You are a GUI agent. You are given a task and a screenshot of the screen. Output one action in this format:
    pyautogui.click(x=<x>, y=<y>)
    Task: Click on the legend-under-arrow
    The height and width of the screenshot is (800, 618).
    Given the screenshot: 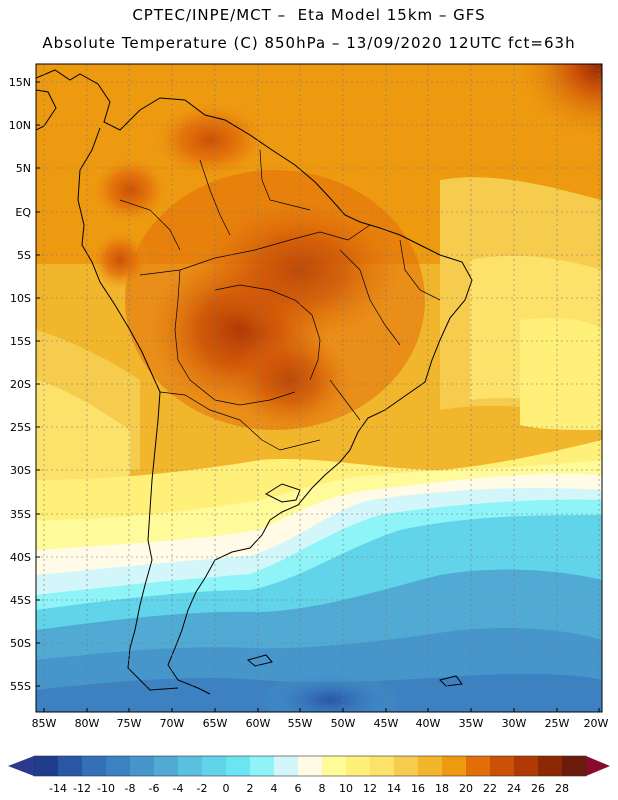 What is the action you would take?
    pyautogui.click(x=21, y=766)
    